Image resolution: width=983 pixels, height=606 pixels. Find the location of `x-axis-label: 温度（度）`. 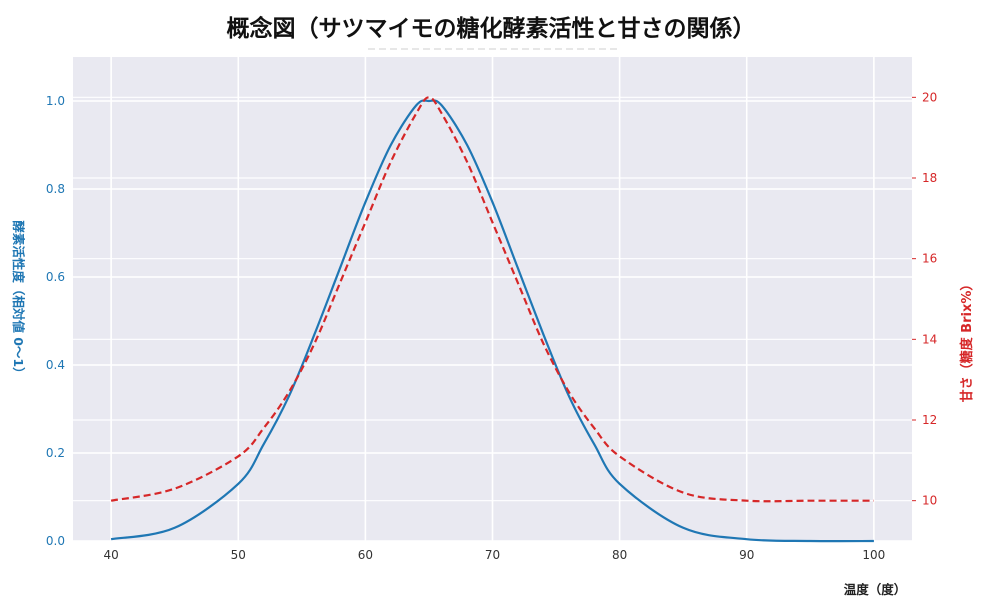

x-axis-label: 温度（度） is located at coordinates (875, 589).